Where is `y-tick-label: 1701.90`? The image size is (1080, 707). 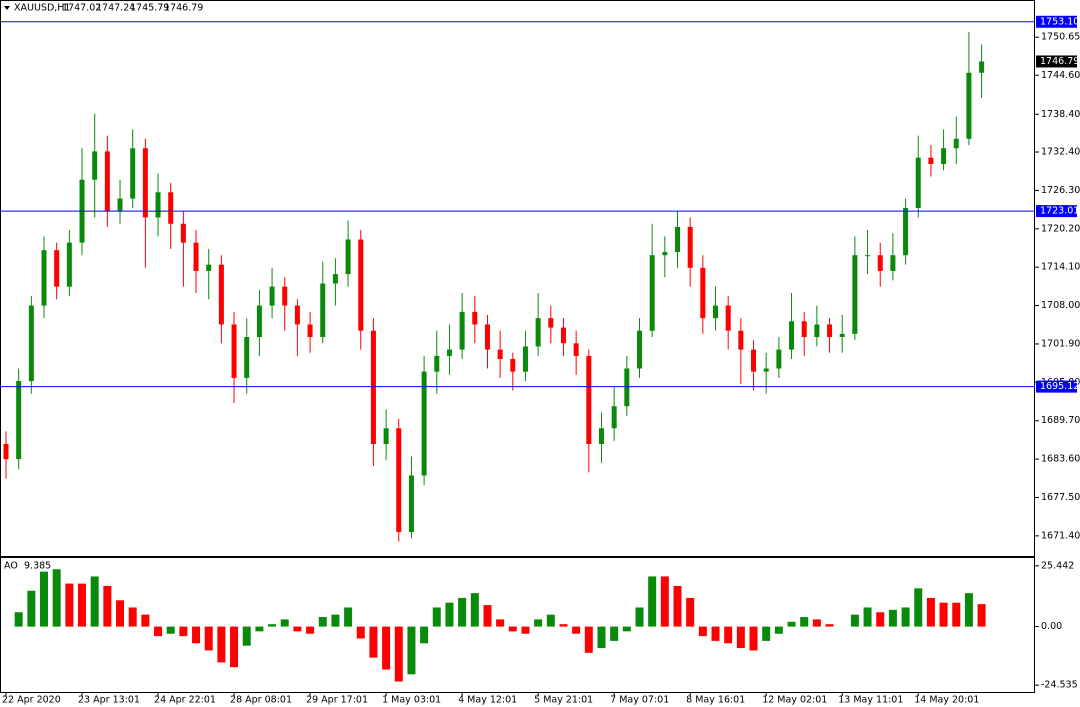 y-tick-label: 1701.90 is located at coordinates (1060, 343).